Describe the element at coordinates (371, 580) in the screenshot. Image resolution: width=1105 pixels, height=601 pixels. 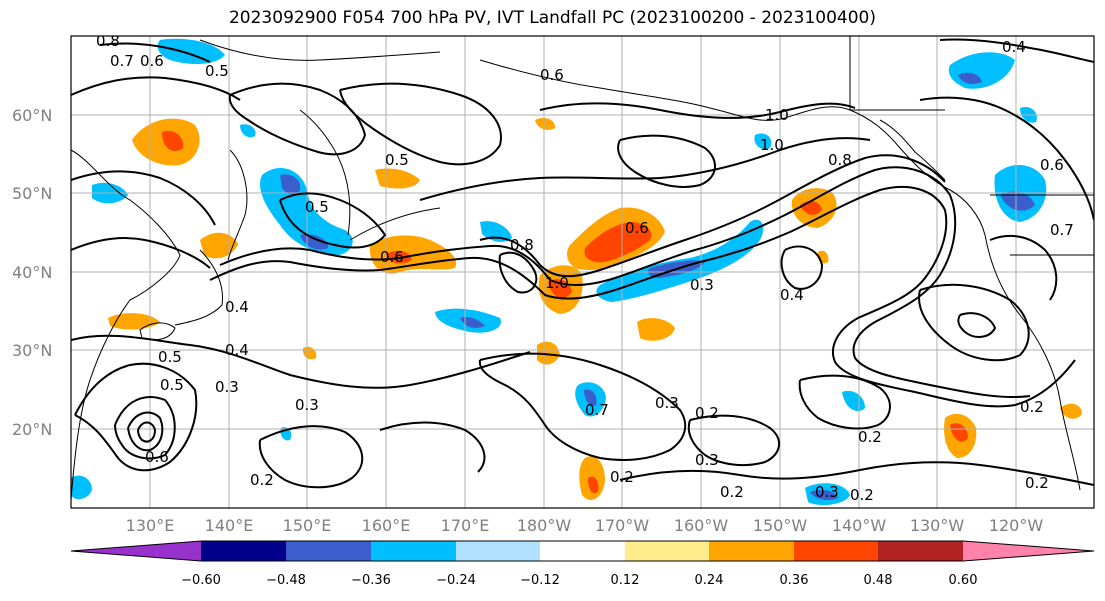
I see `colorbar-tick-label: −0.36` at that location.